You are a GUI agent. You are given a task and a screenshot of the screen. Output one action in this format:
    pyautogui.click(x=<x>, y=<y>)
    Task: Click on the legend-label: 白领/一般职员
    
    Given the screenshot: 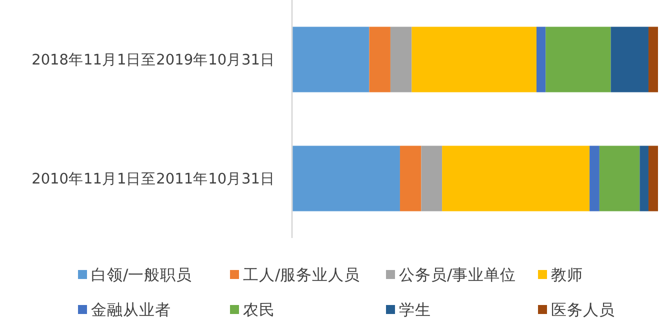 What is the action you would take?
    pyautogui.click(x=141, y=275)
    